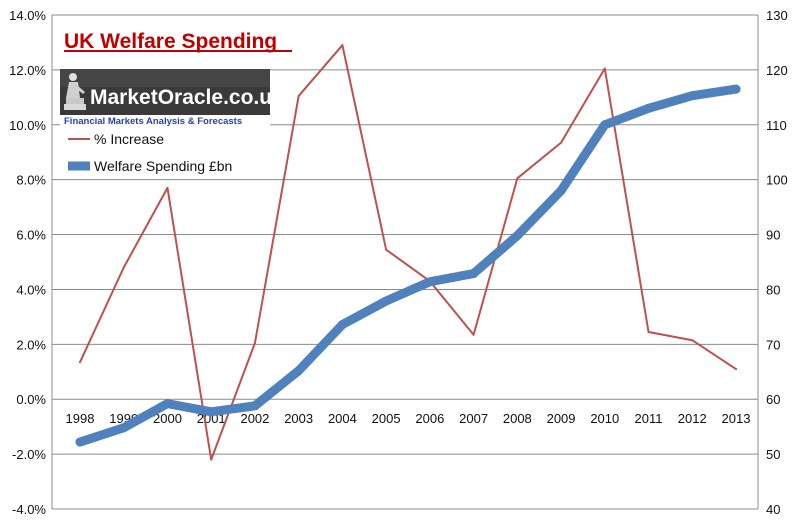 This screenshot has height=527, width=800. Describe the element at coordinates (604, 418) in the screenshot. I see `x-tick-label: 2010` at that location.